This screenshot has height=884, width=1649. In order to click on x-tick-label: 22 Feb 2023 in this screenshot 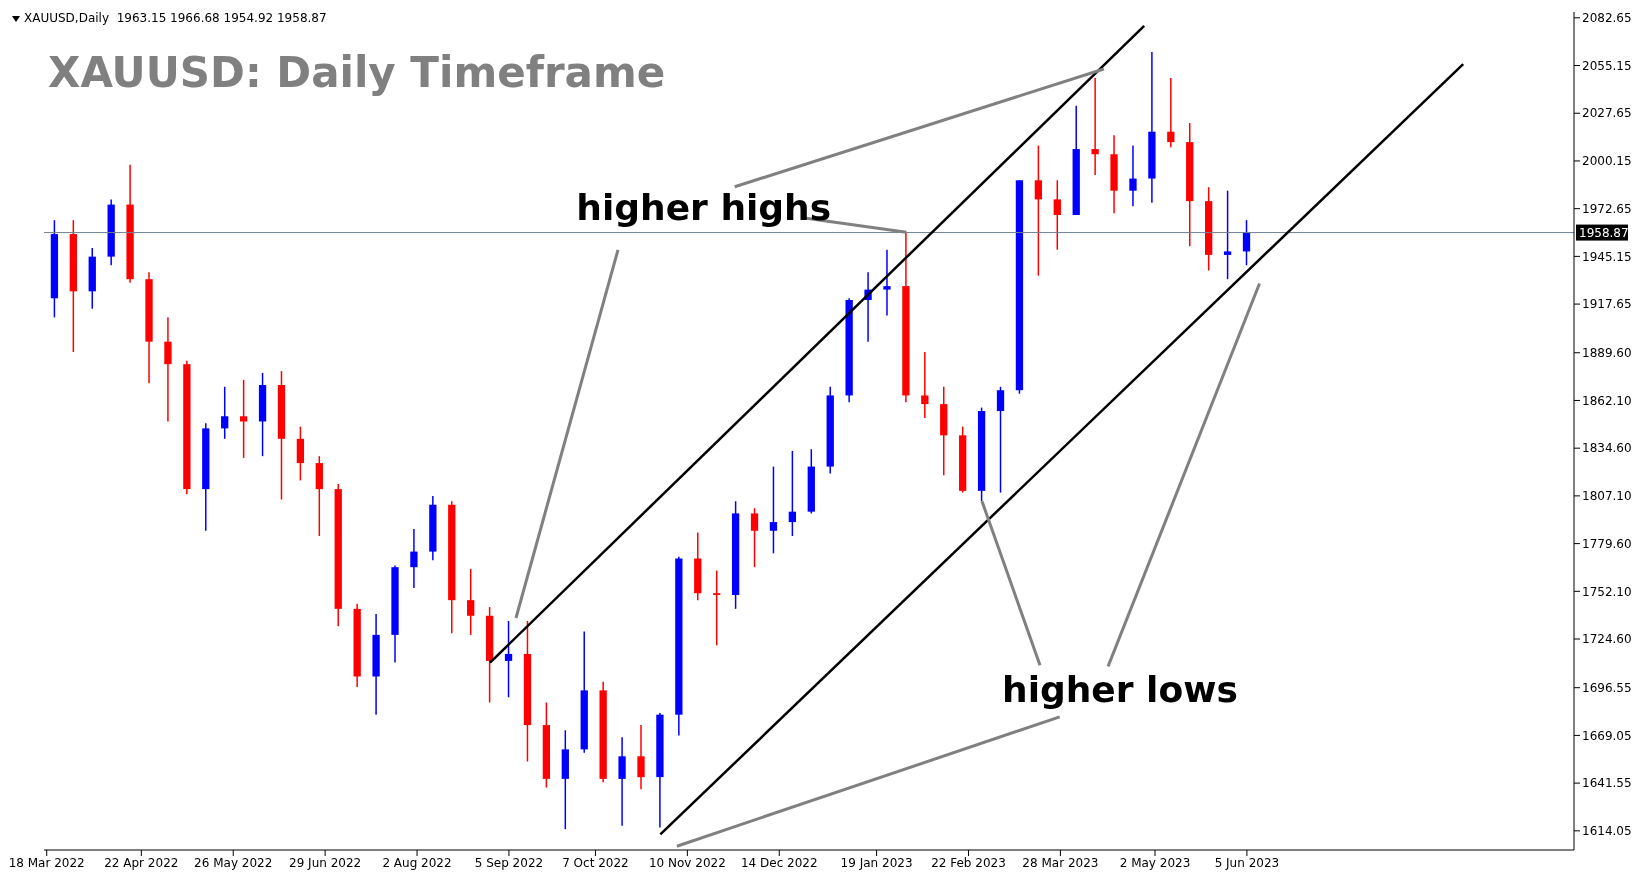, I will do `click(968, 862)`.